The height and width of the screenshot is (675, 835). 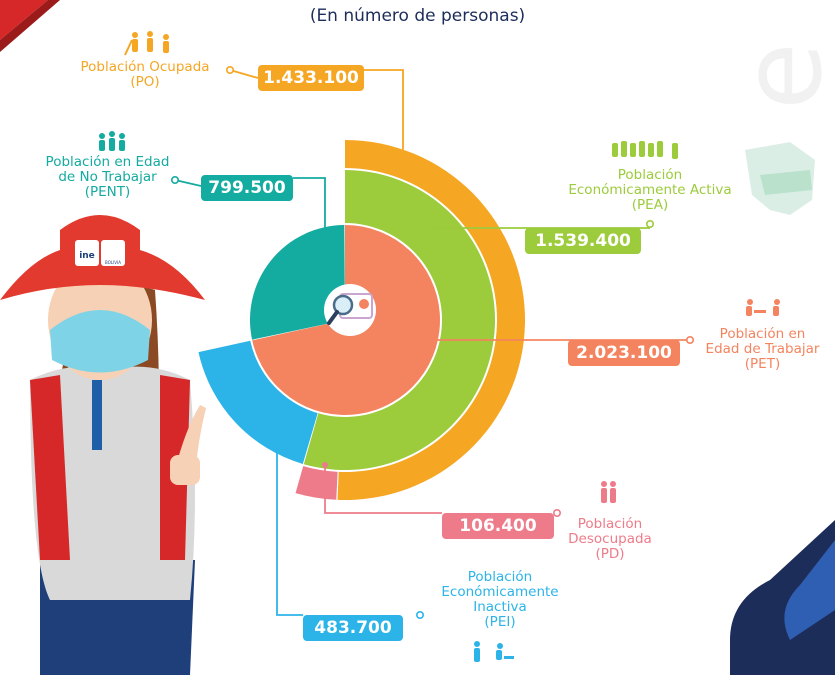 I want to click on corner-decoration-bottom-blue, so click(x=809, y=590).